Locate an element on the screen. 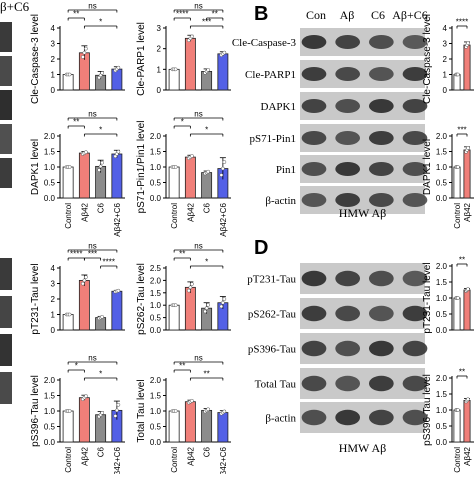  blot-row-label: β-actin is located at coordinates (280, 201).